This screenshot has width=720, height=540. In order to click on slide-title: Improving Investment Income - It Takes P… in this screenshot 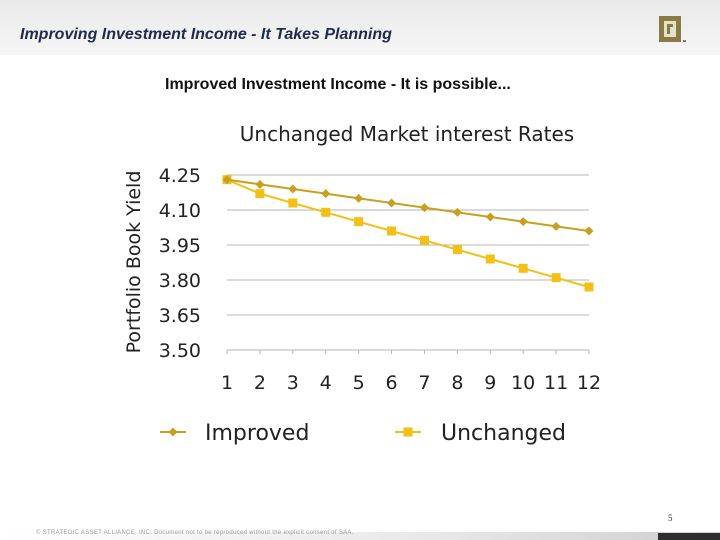, I will do `click(206, 34)`.